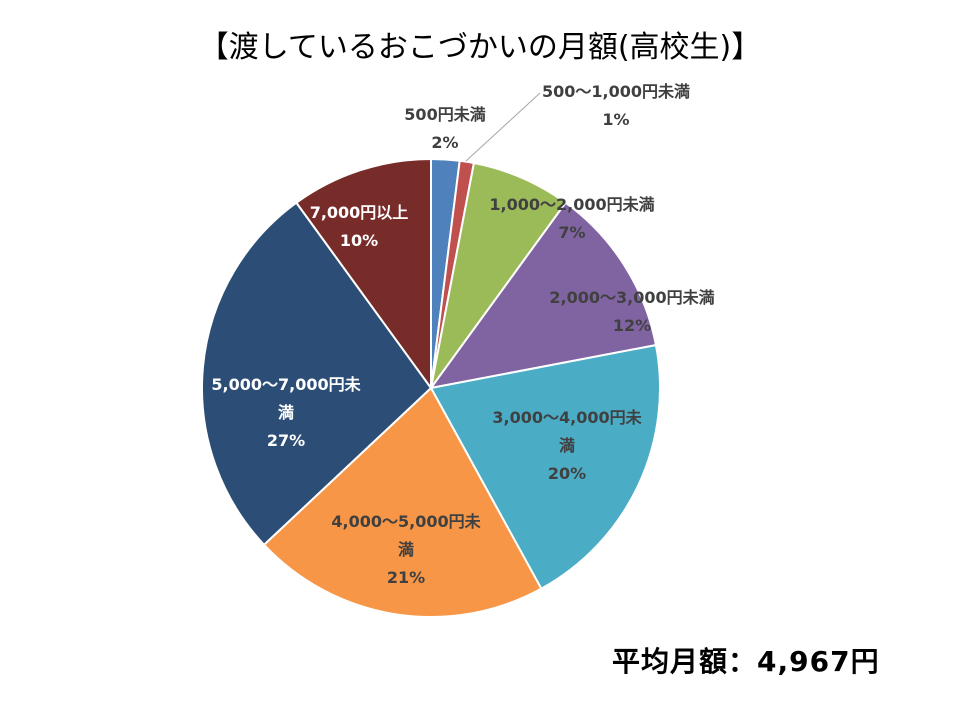 The width and height of the screenshot is (960, 720). I want to click on data-label-7: 7,000円以上 10%, so click(359, 226).